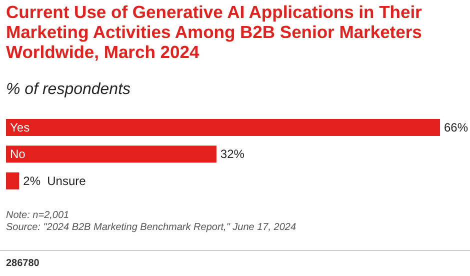 This screenshot has height=276, width=470. I want to click on y-tick-label: Unsure, so click(66, 181).